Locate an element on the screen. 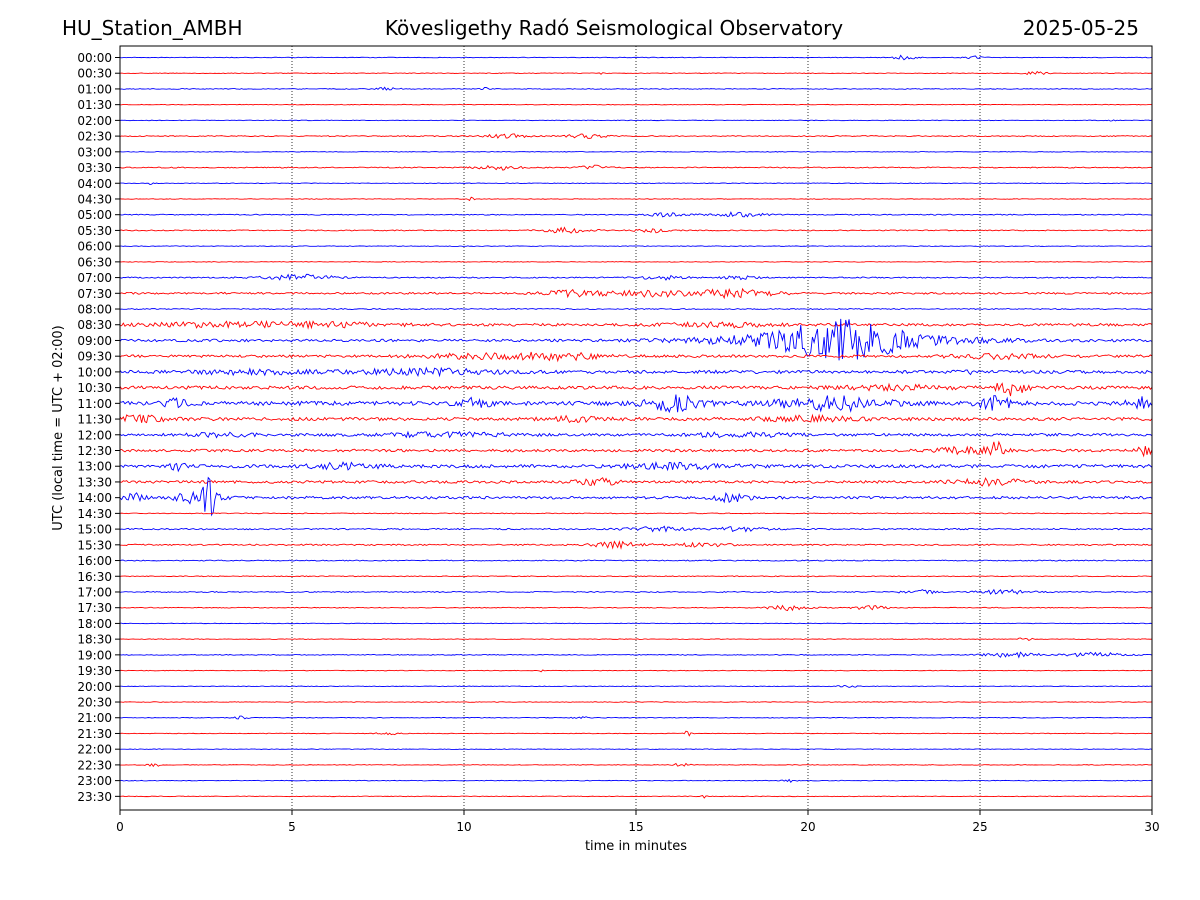 The height and width of the screenshot is (900, 1200). y-tick-label: 09:00 is located at coordinates (94, 341).